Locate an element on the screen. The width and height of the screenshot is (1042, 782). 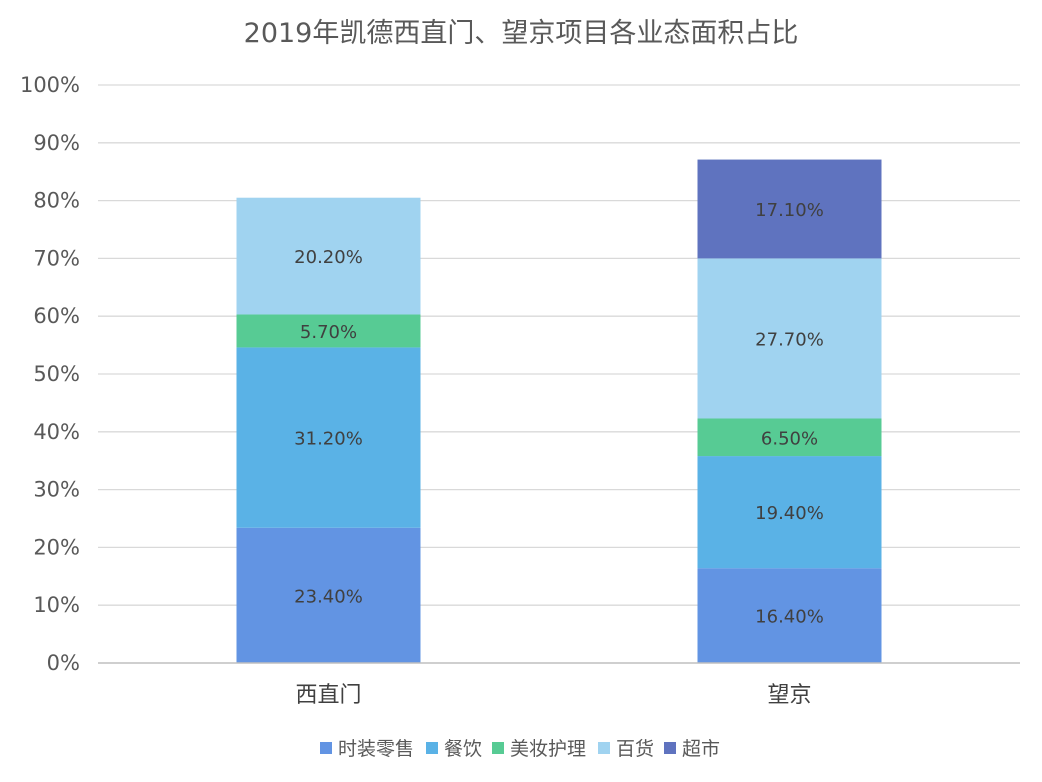
legend-label: 超市 is located at coordinates (701, 749).